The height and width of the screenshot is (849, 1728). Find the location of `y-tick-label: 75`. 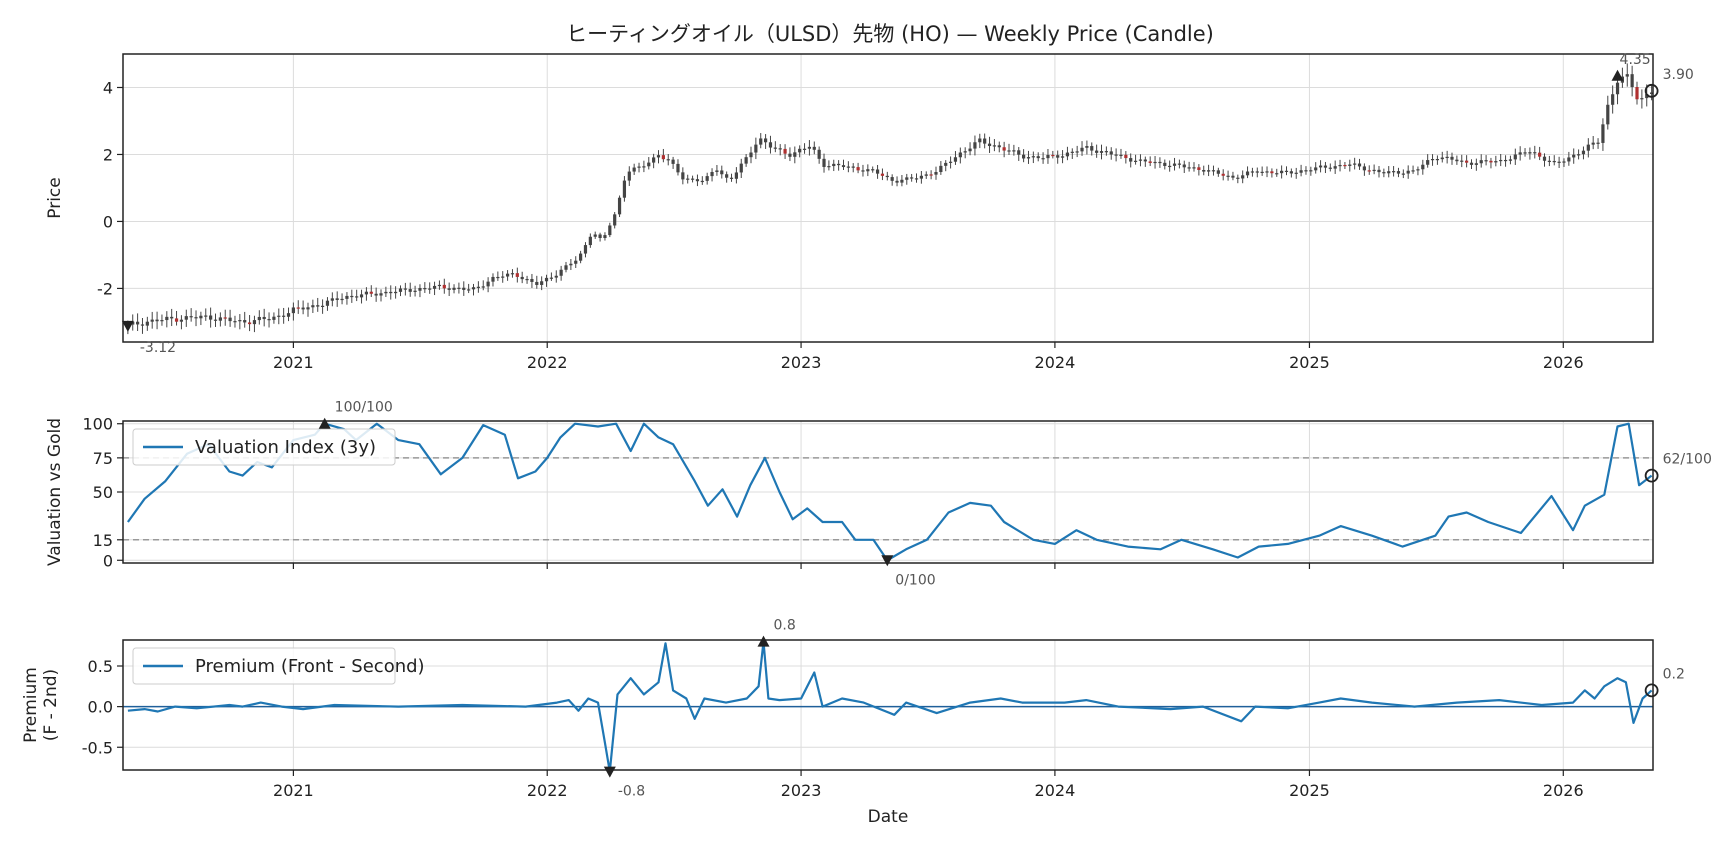

y-tick-label: 75 is located at coordinates (103, 458).